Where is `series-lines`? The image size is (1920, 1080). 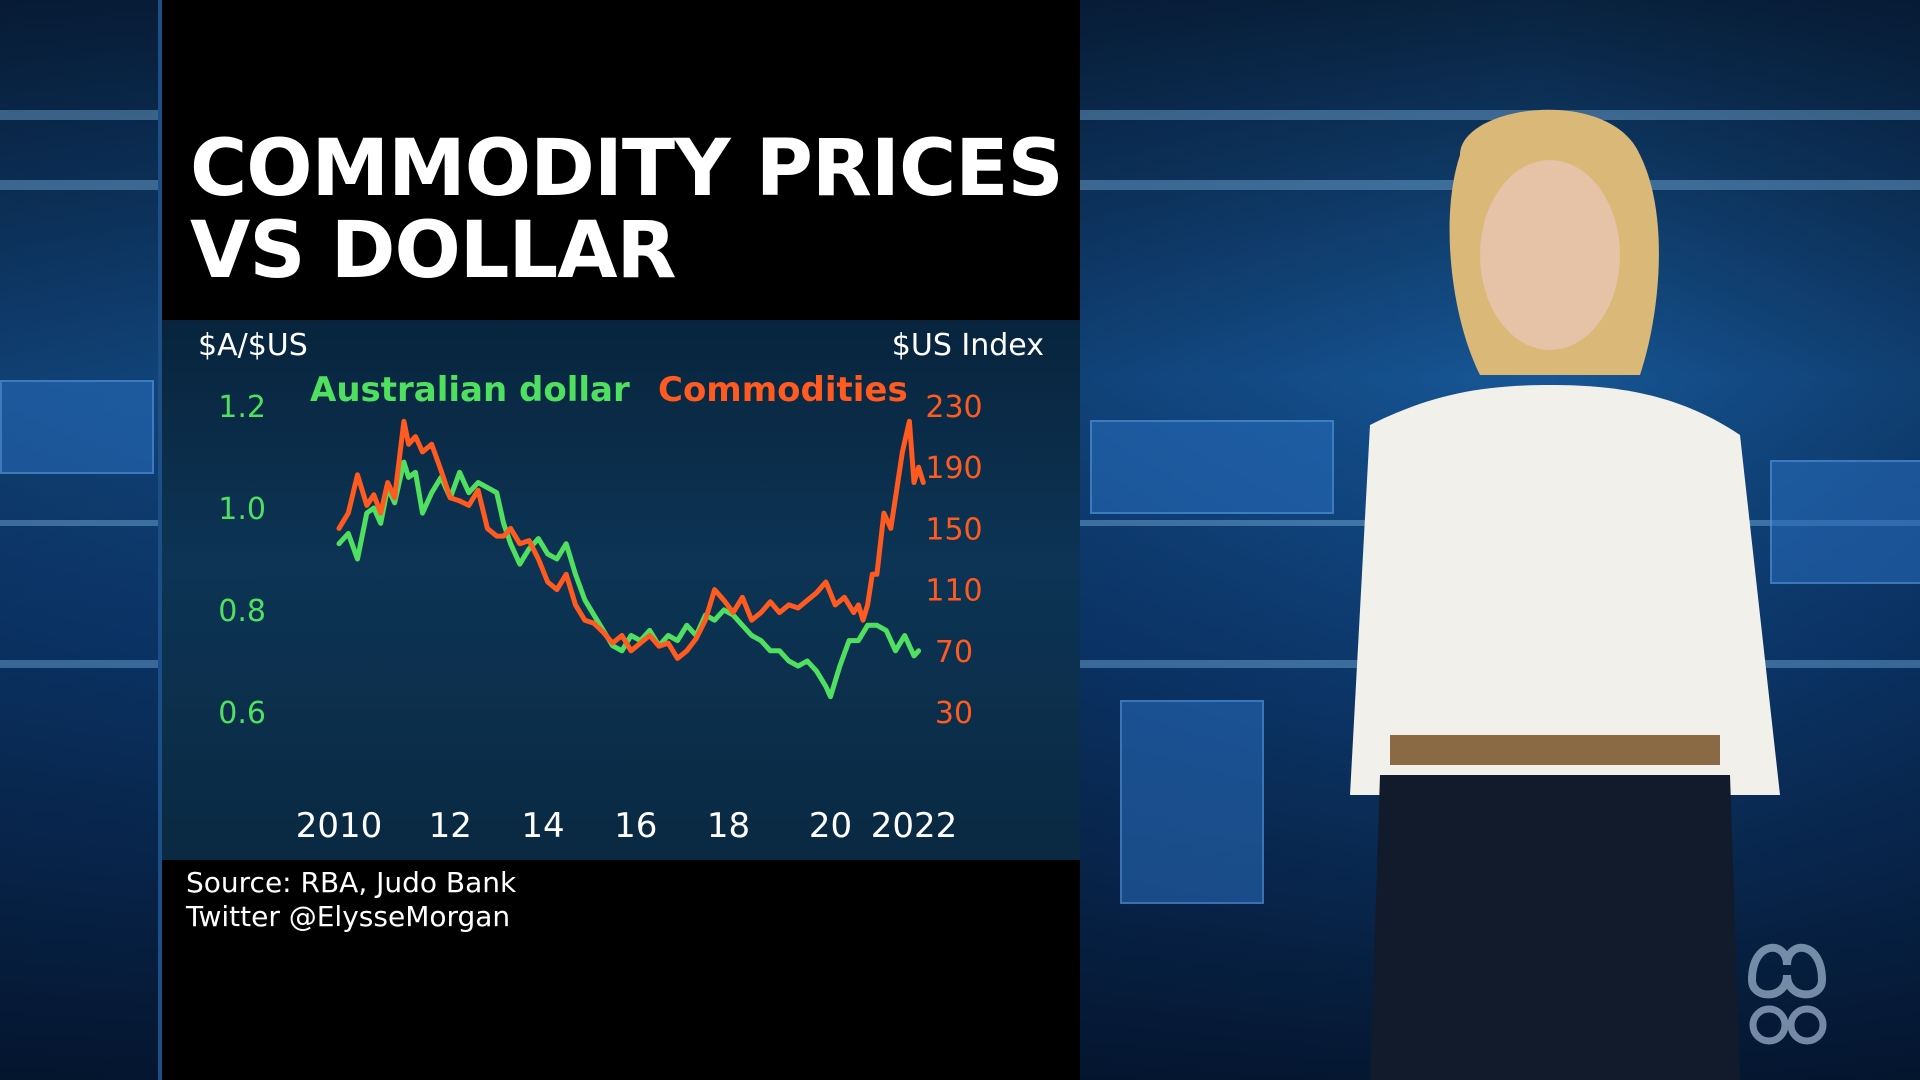
series-lines is located at coordinates (631, 559).